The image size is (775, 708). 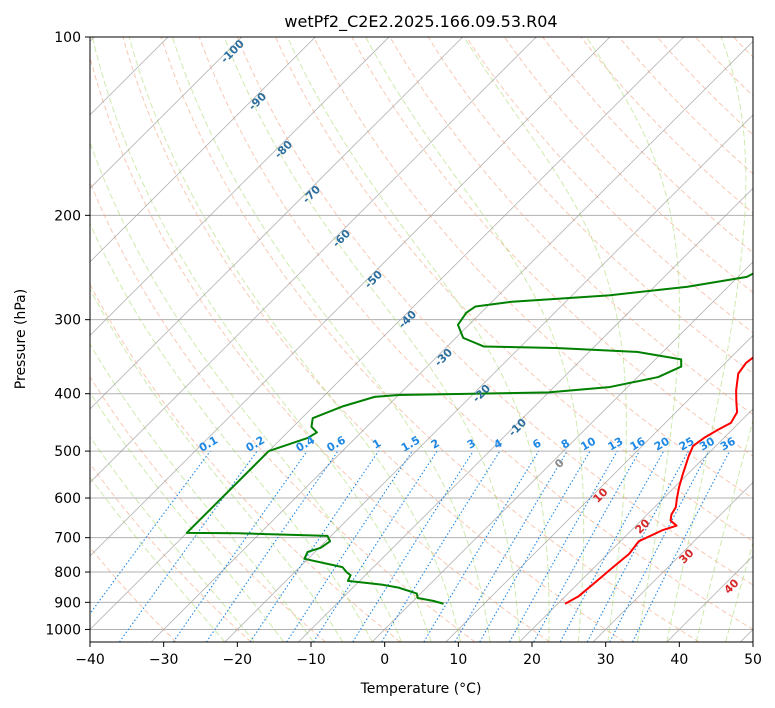 What do you see at coordinates (67, 216) in the screenshot?
I see `y-tick-label: 200` at bounding box center [67, 216].